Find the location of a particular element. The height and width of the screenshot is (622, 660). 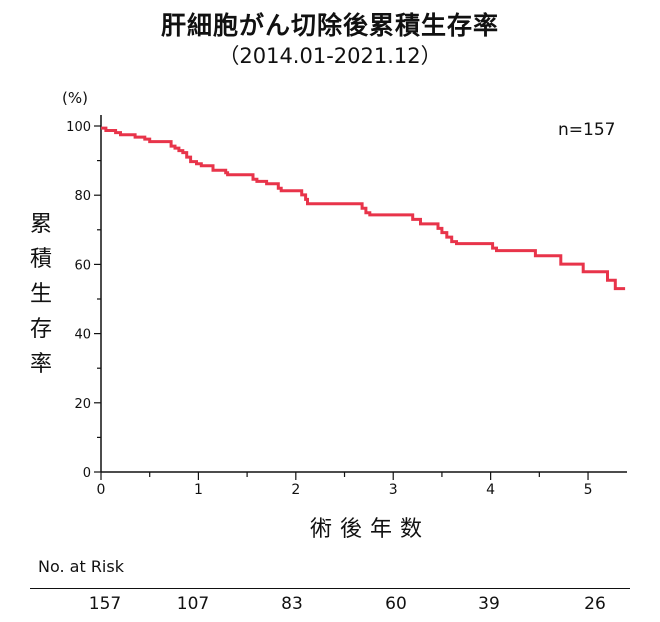

risk-count: 60 is located at coordinates (396, 604).